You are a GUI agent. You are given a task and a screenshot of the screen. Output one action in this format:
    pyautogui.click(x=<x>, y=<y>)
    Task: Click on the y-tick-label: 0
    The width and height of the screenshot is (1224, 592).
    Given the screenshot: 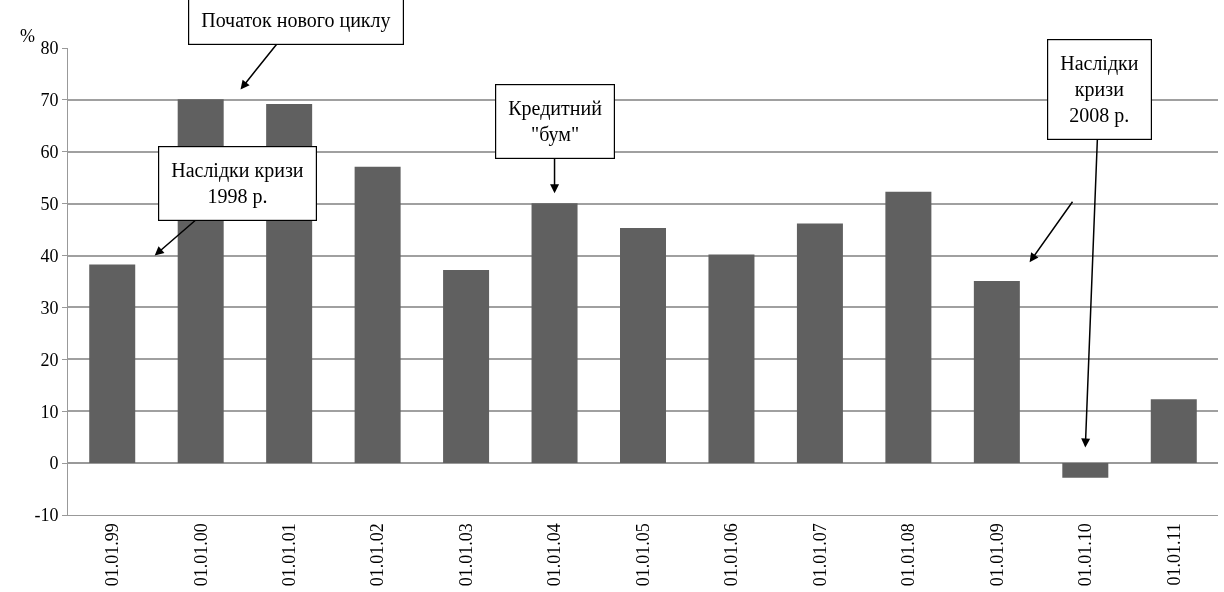 What is the action you would take?
    pyautogui.click(x=54, y=463)
    